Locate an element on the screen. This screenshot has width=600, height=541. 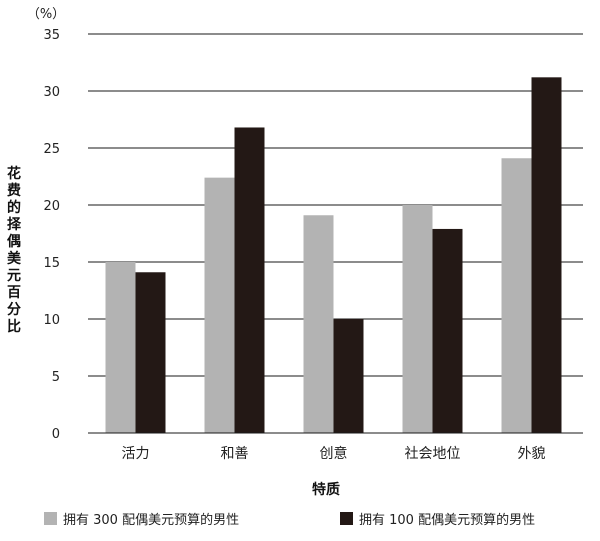
y-tick-label: 30 is located at coordinates (51, 92).